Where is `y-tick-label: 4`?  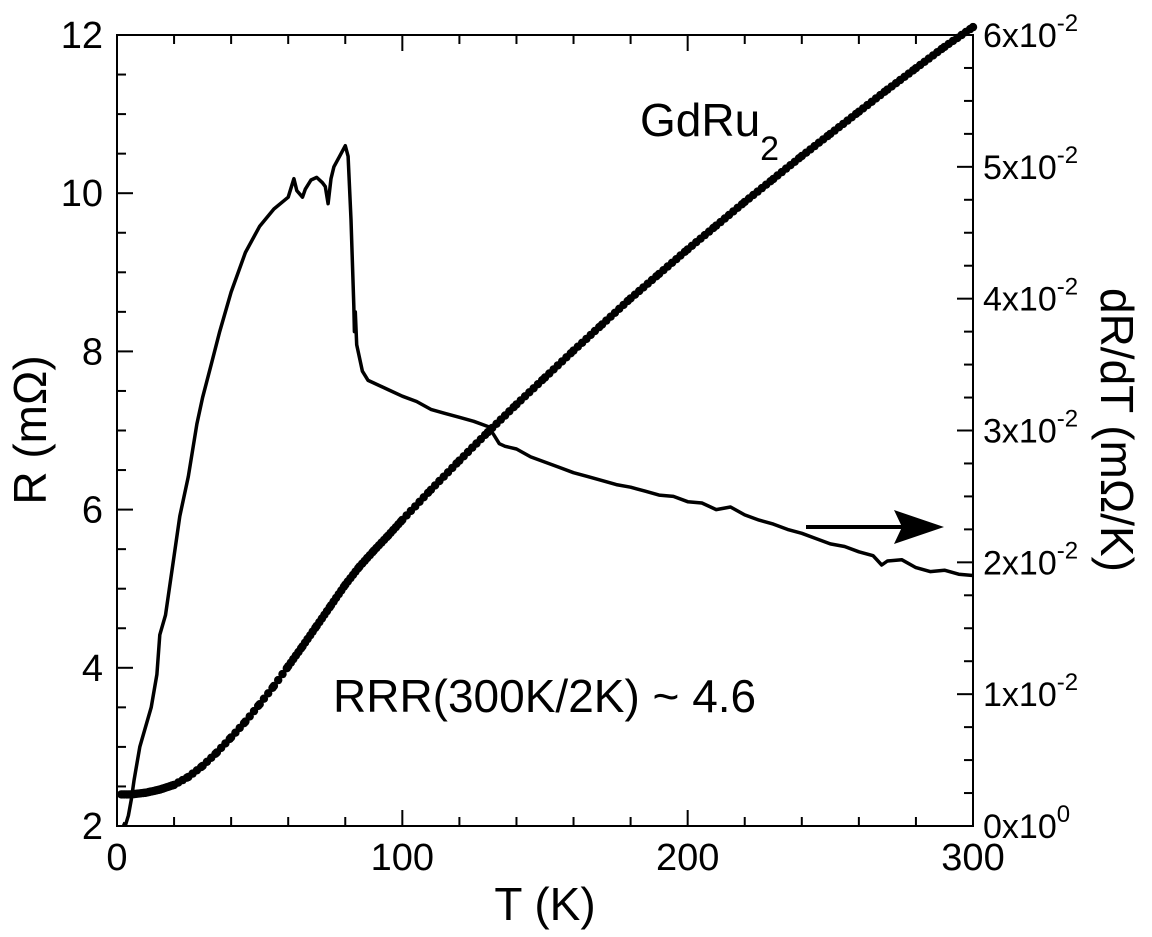 y-tick-label: 4 is located at coordinates (92, 669).